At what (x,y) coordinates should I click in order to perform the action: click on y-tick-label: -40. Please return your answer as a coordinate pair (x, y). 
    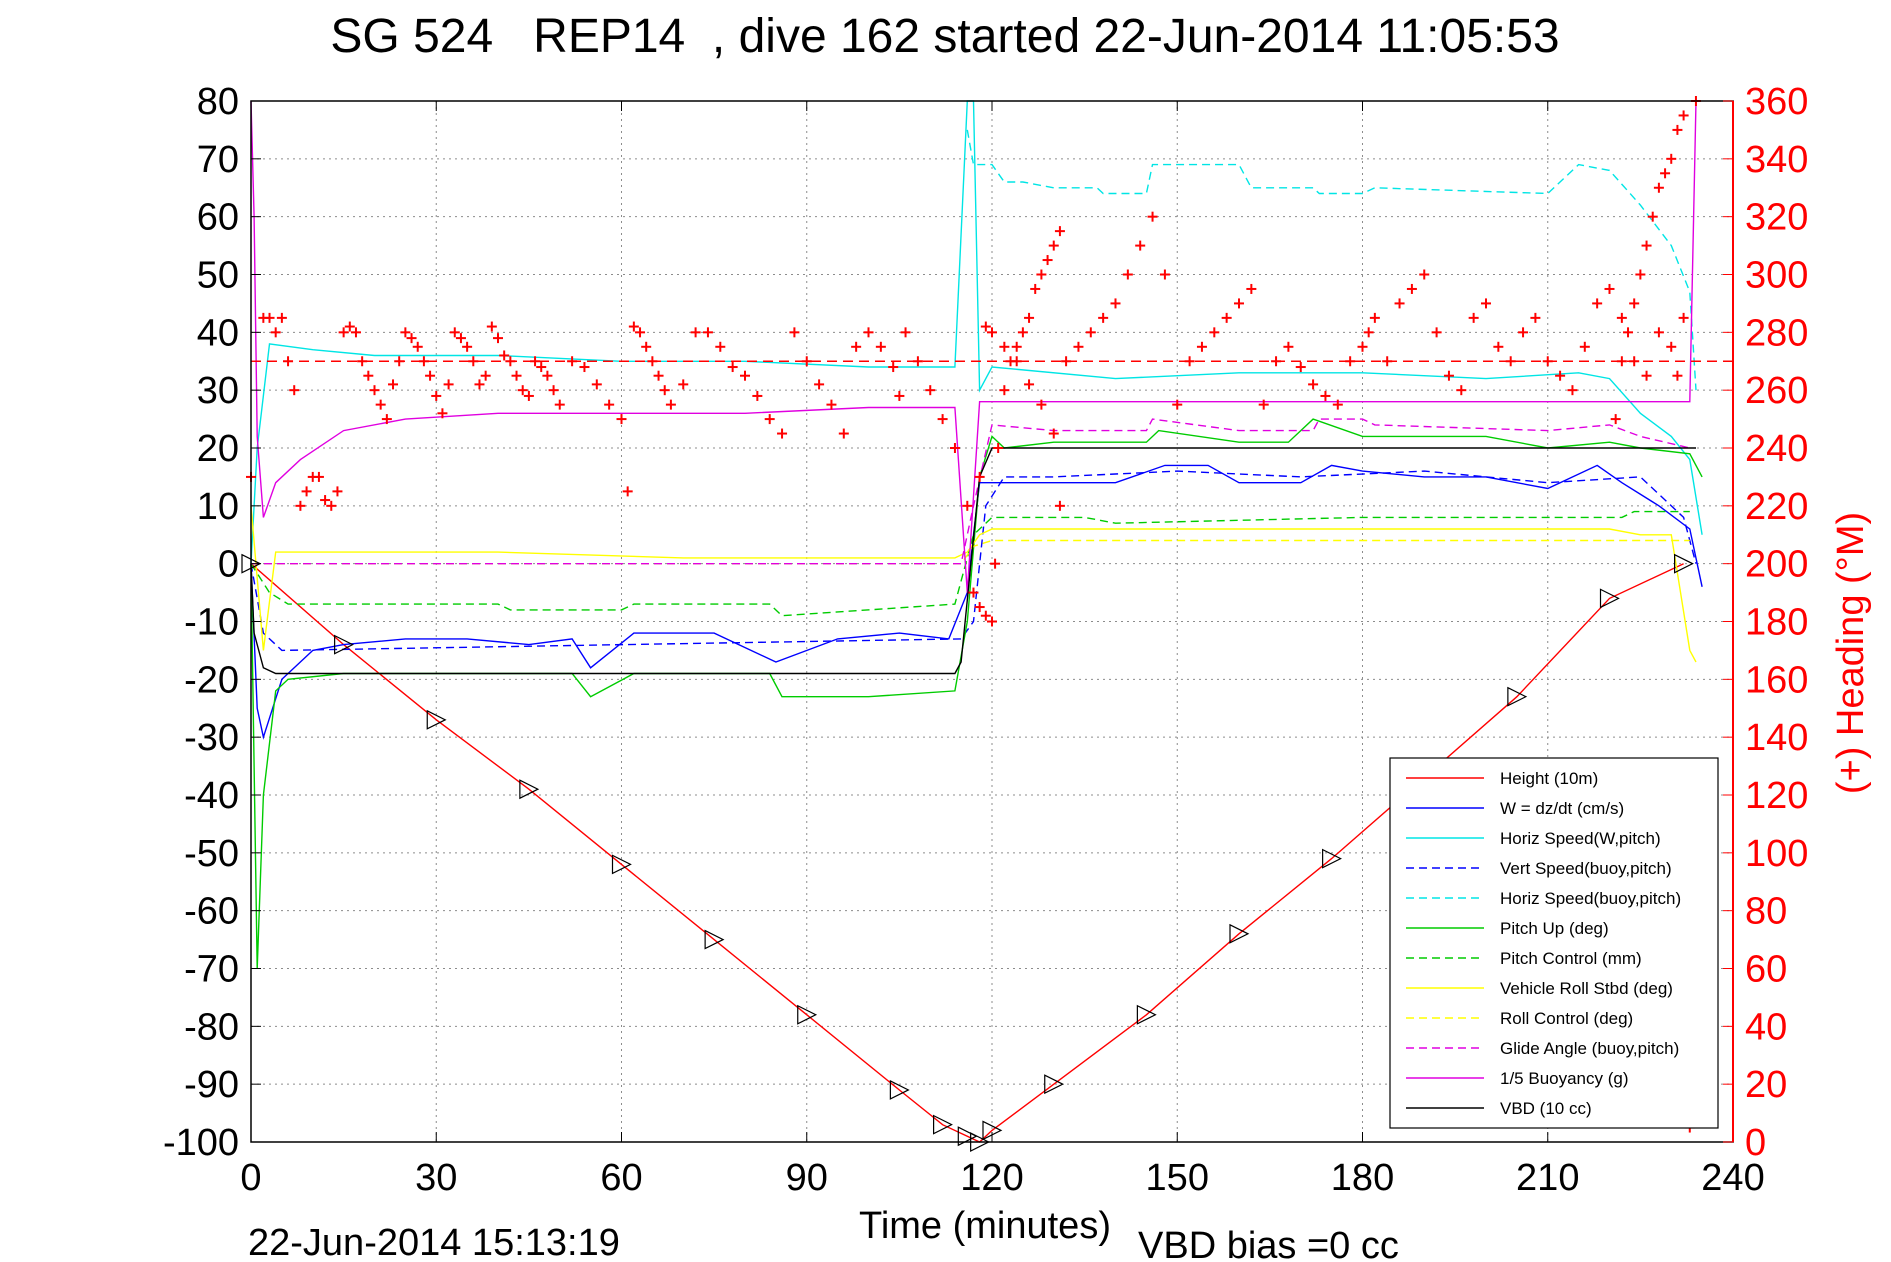
    Looking at the image, I should click on (211, 796).